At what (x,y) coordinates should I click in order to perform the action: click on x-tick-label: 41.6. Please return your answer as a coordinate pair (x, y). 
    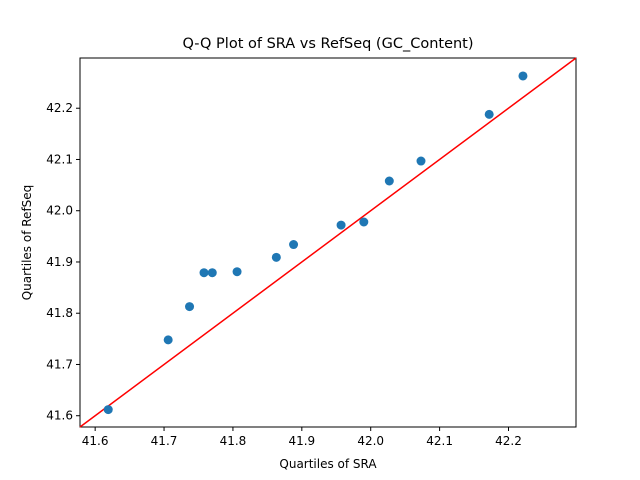
    Looking at the image, I should click on (95, 441).